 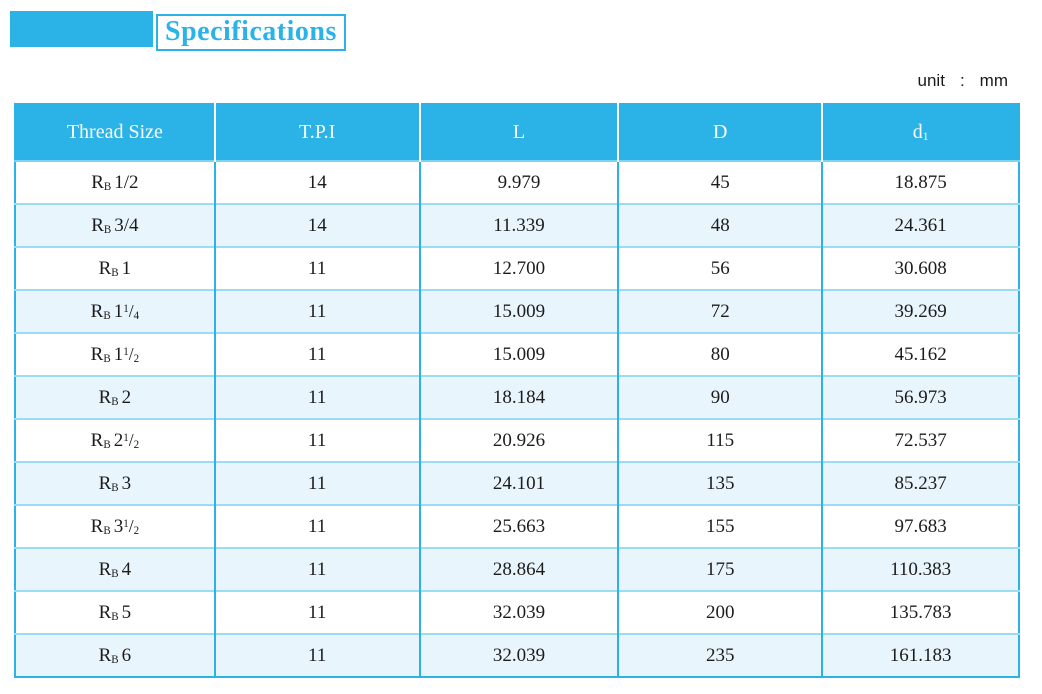 I want to click on d1-cell: 24.361, so click(x=920, y=225).